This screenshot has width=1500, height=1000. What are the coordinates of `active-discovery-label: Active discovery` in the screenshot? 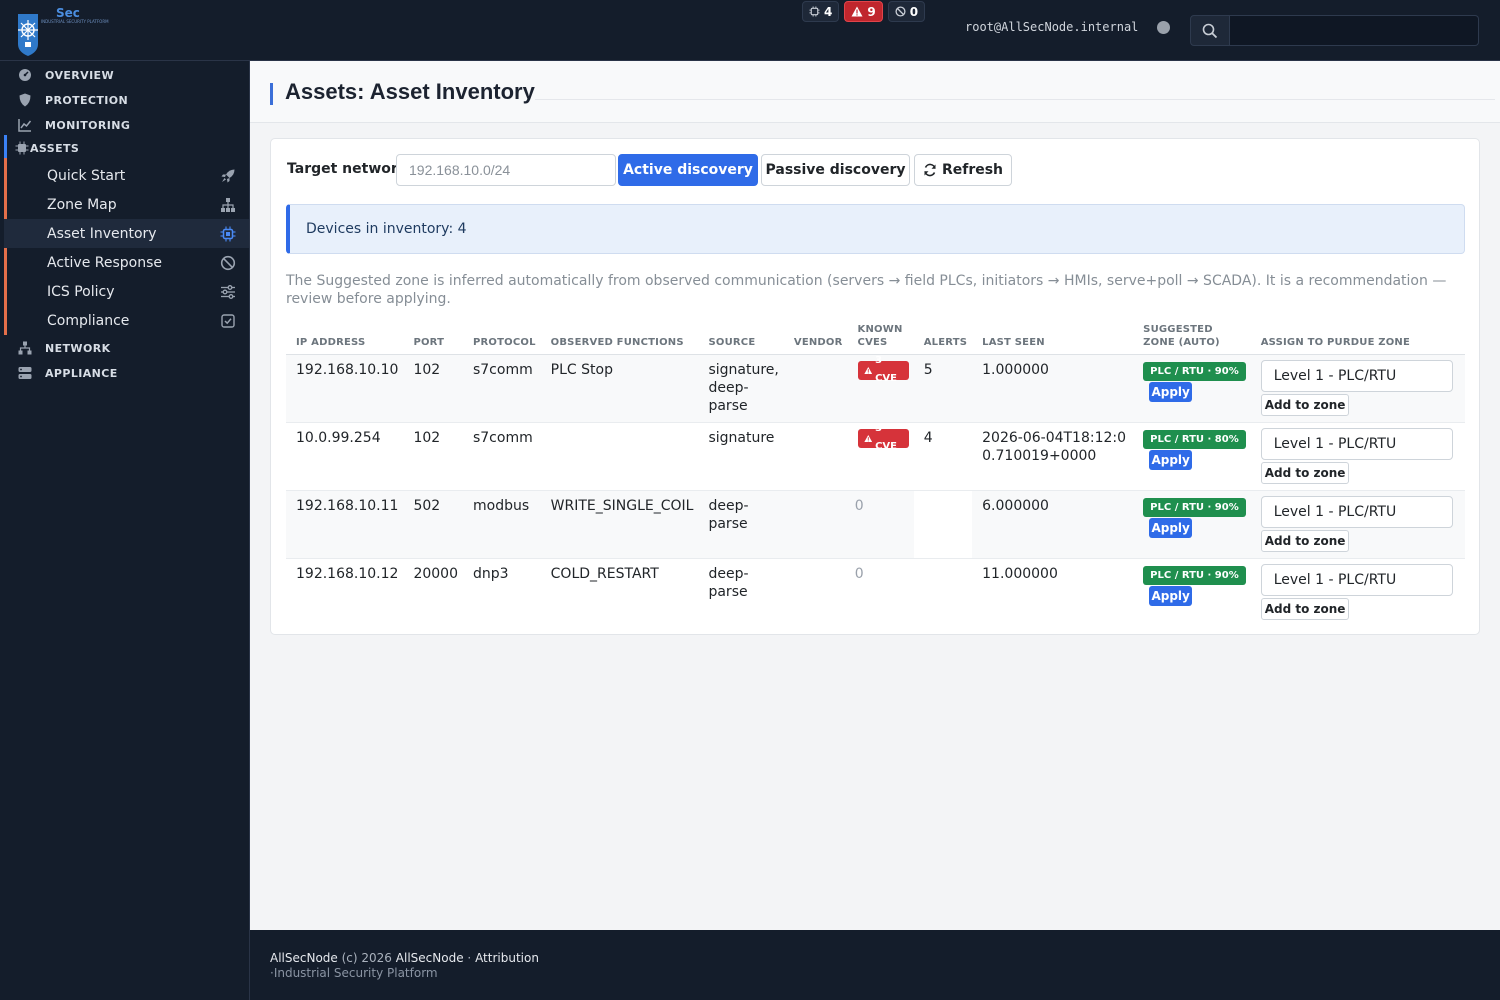 It's located at (688, 170).